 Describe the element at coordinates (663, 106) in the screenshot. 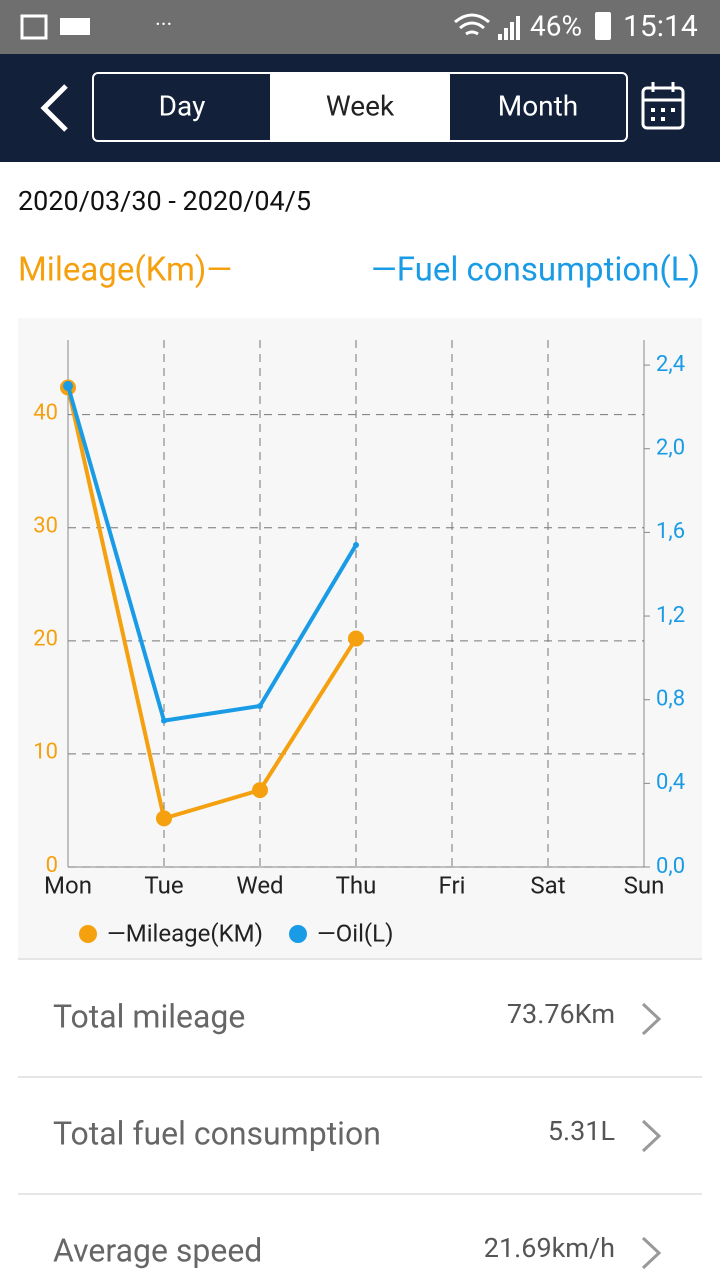

I see `calendar-button` at that location.